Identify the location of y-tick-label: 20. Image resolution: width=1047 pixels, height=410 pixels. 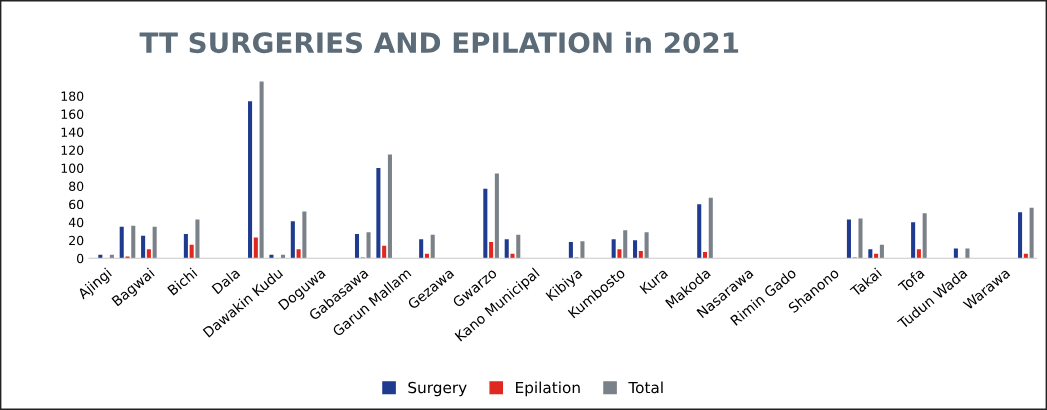
(76, 240).